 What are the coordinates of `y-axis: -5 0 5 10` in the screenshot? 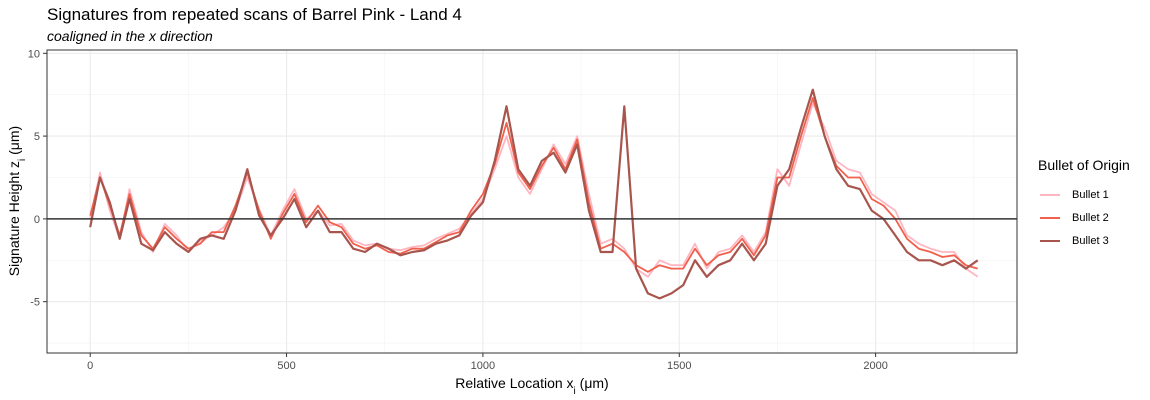 It's located at (37, 178).